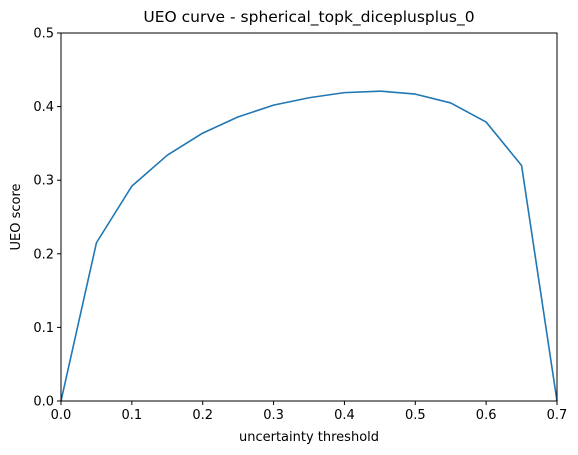 Image resolution: width=578 pixels, height=455 pixels. Describe the element at coordinates (43, 254) in the screenshot. I see `y-tick-label: 0.2` at that location.